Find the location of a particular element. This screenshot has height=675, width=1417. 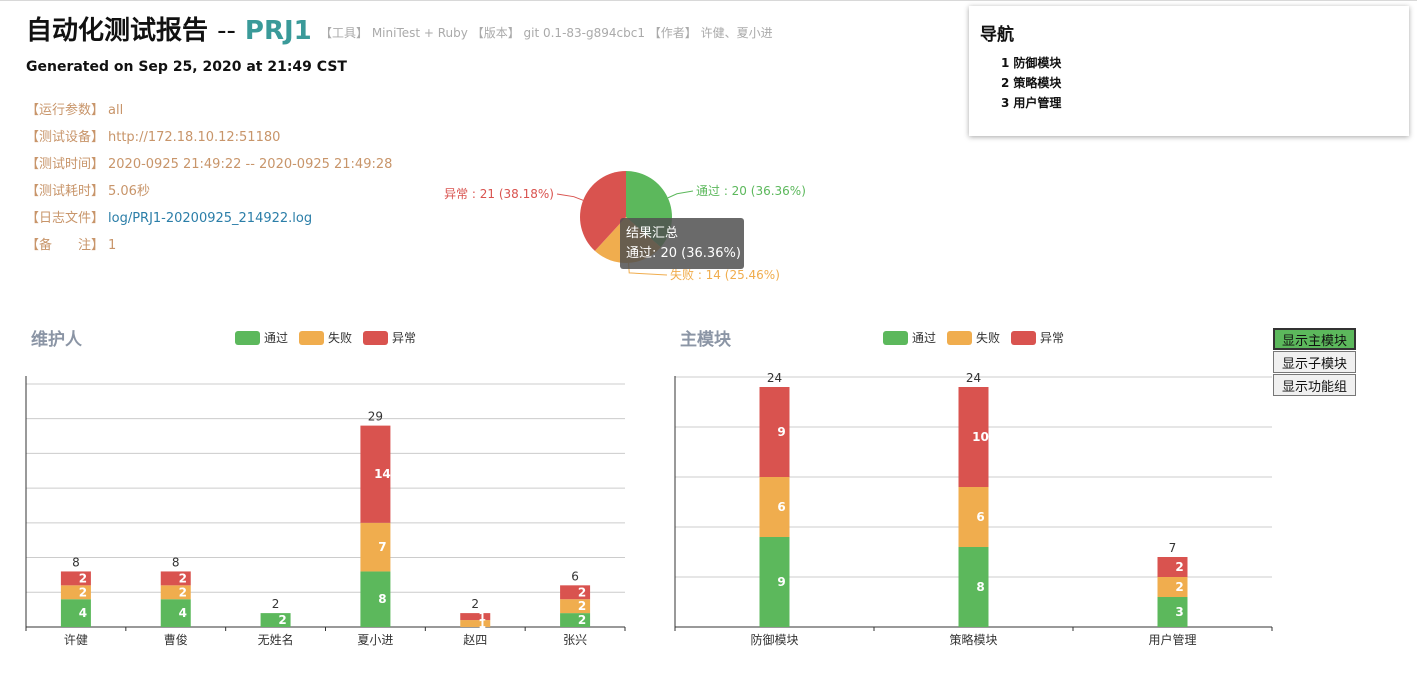

info-row-logfile: 【日志文件】 log/PRJ1-20200925_214922.log is located at coordinates (209, 221).